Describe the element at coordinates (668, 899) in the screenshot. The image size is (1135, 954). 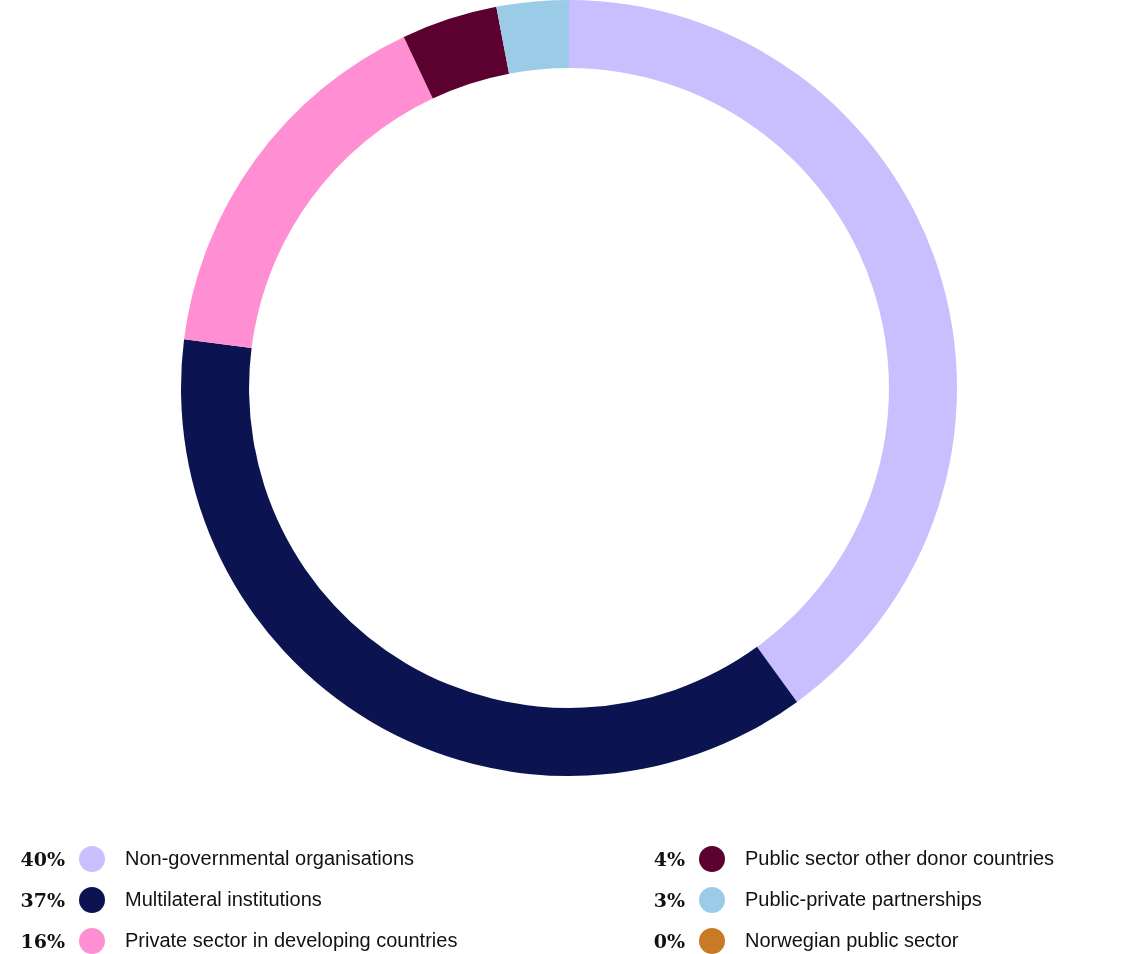
I see `data-label: 3%` at that location.